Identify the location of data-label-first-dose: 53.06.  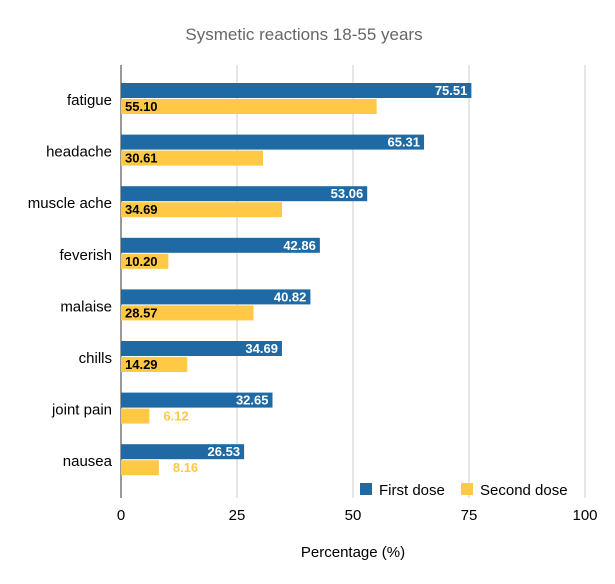
(347, 193).